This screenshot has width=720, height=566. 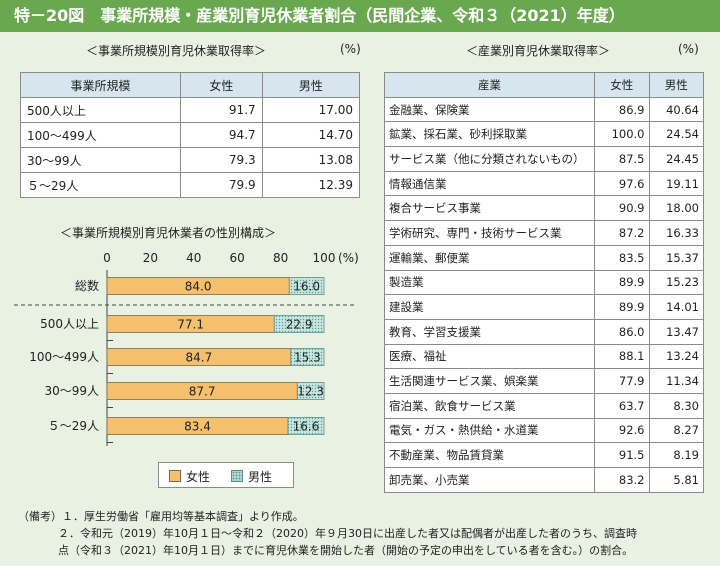 I want to click on male-rate-cell: 13.47, so click(x=676, y=331).